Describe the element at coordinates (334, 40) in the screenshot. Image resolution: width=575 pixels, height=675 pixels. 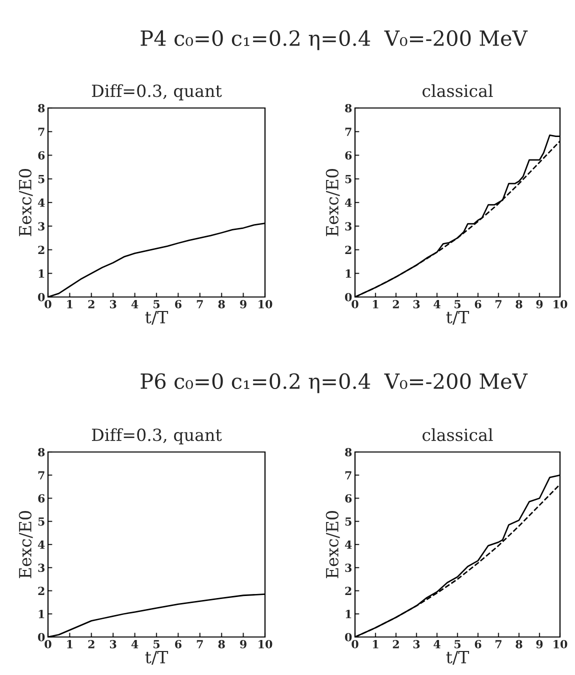
I see `text: P4 c₀=0 c₁=0.2 η=0.4 V₀=-200 MeV` at that location.